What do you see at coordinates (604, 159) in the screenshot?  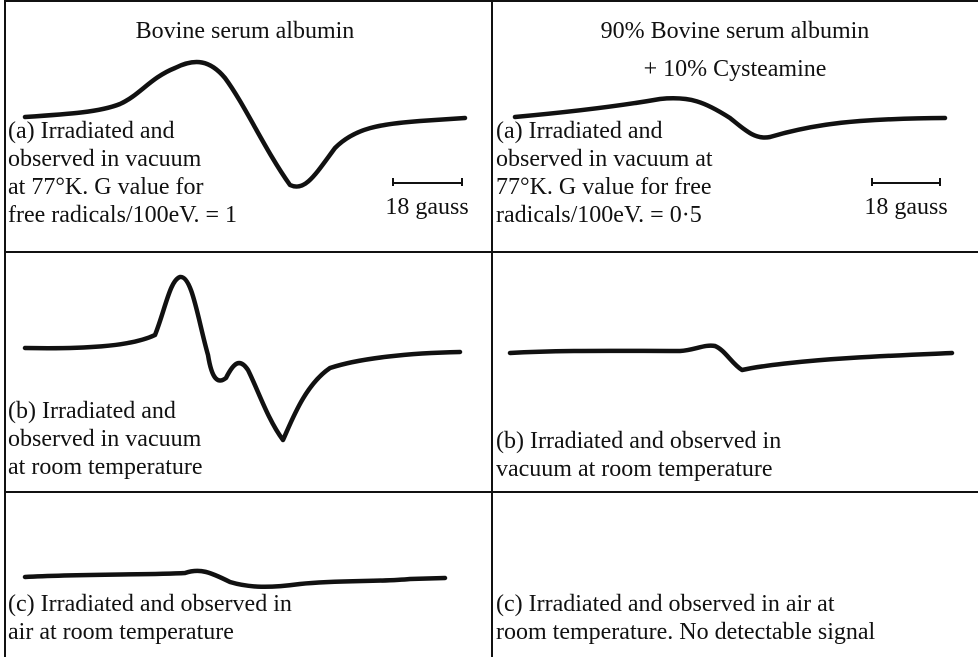 I see `caption-line: observed in vacuum at` at bounding box center [604, 159].